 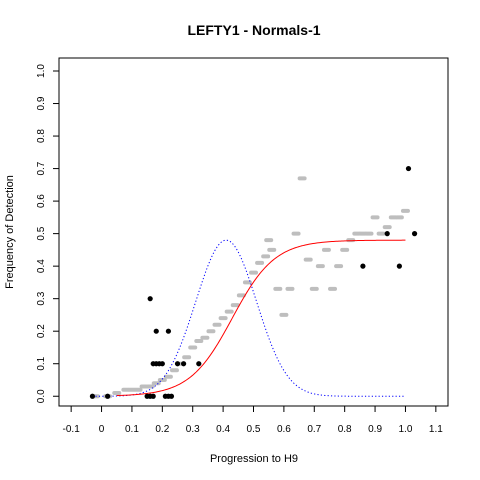 I want to click on x-tick-label: 0.8, so click(x=345, y=429).